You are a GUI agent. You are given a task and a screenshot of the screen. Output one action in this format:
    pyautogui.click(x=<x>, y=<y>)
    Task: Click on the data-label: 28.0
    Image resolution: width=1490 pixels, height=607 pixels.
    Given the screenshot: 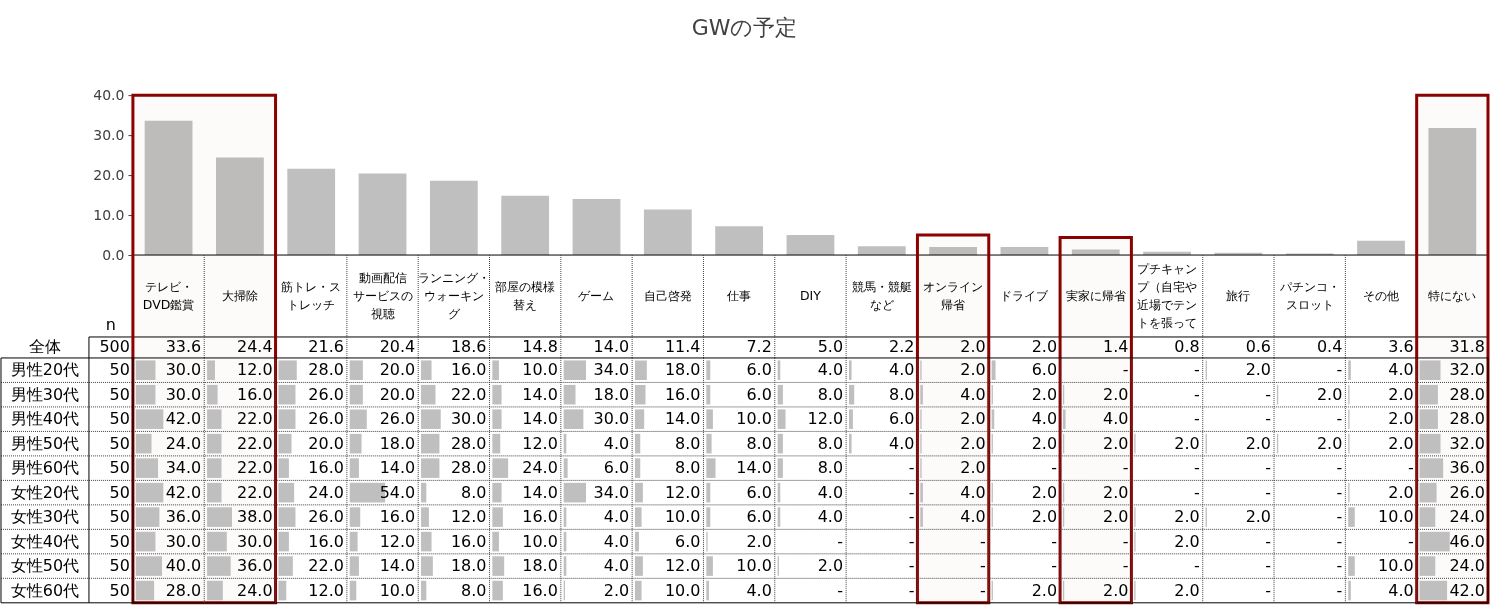 What is the action you would take?
    pyautogui.click(x=1467, y=394)
    